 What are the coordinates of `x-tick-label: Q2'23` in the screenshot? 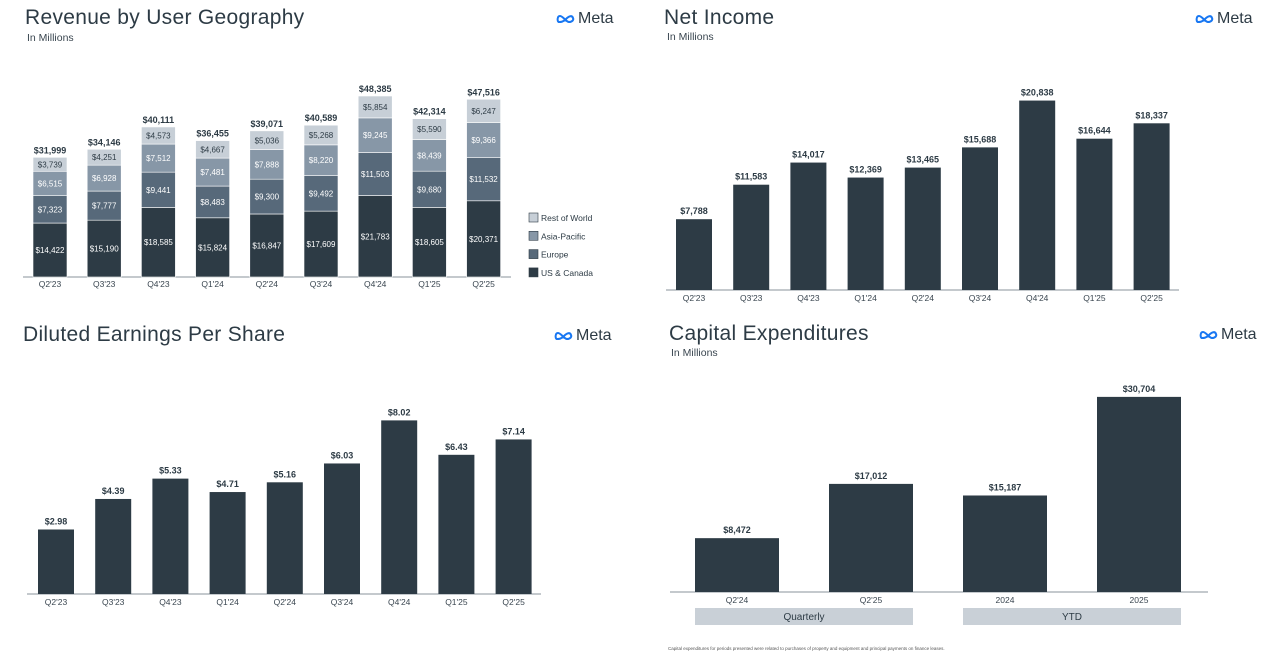 It's located at (694, 298).